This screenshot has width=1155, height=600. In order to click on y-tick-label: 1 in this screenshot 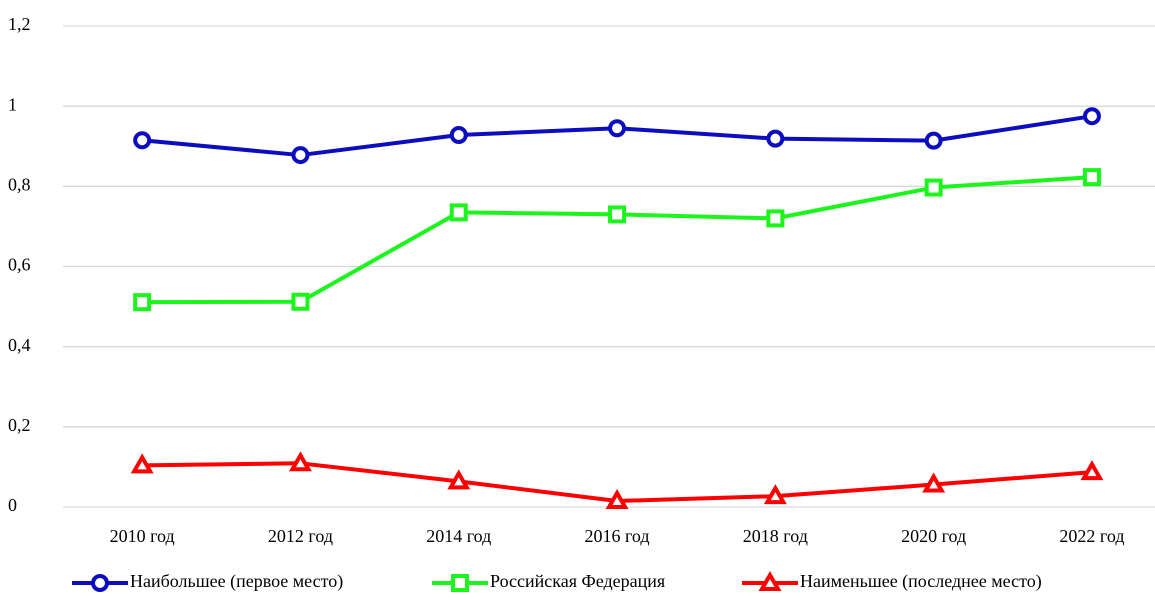, I will do `click(12, 104)`.